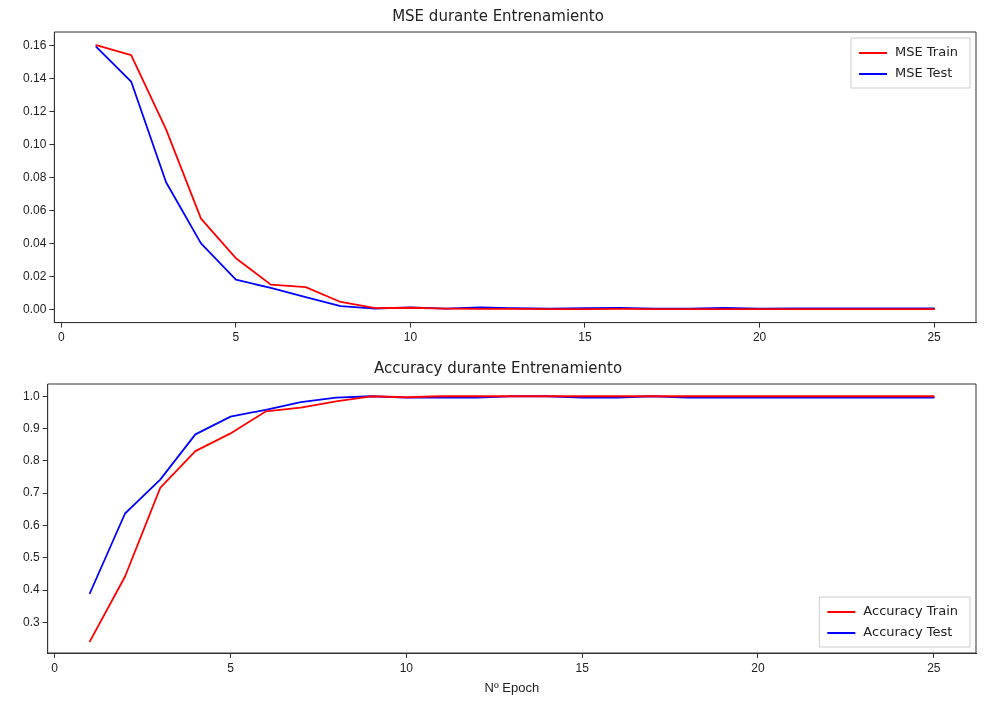  I want to click on chart-title: MSE durante Entrenamiento, so click(498, 15).